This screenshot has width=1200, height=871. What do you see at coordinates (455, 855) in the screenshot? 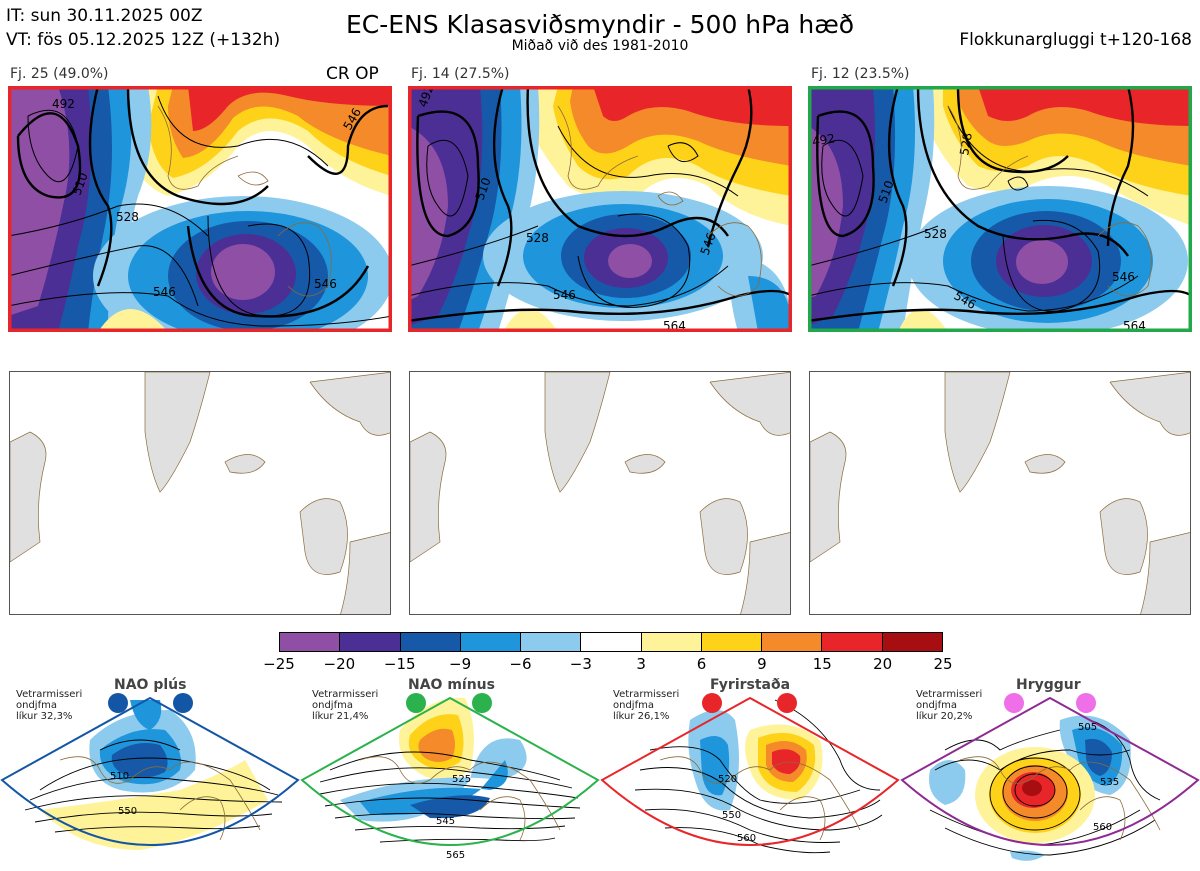
I see `contour-label: 565` at bounding box center [455, 855].